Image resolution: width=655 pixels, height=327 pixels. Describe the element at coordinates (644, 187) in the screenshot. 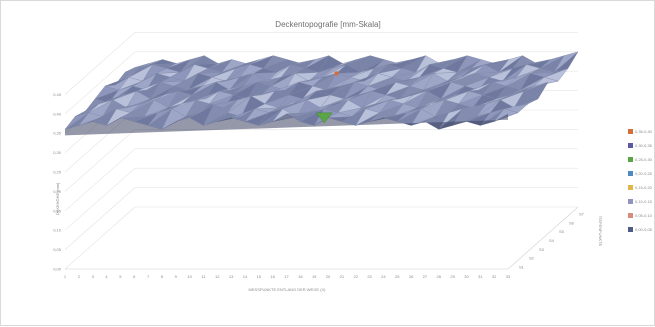

I see `legend-label: 0,15-0,20` at that location.